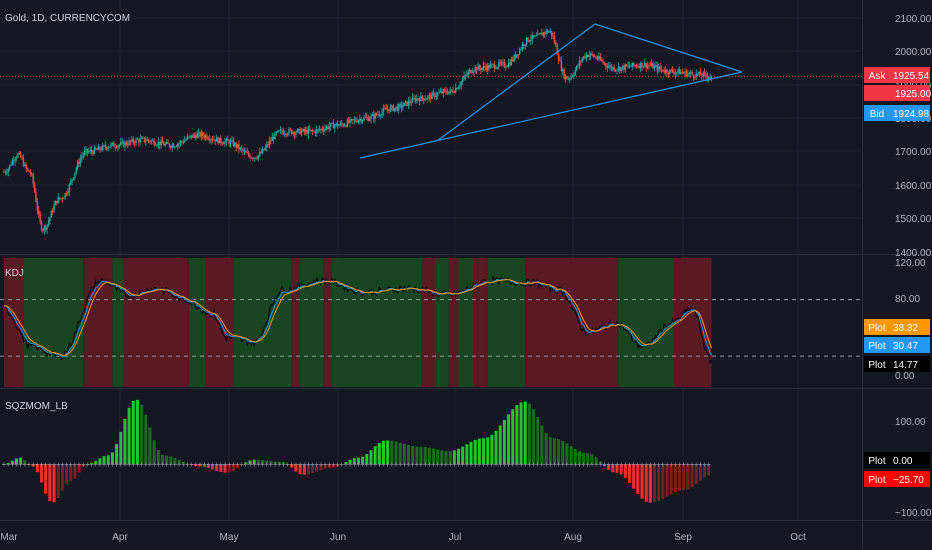  I want to click on price-tick-label: 1700.00, so click(913, 152).